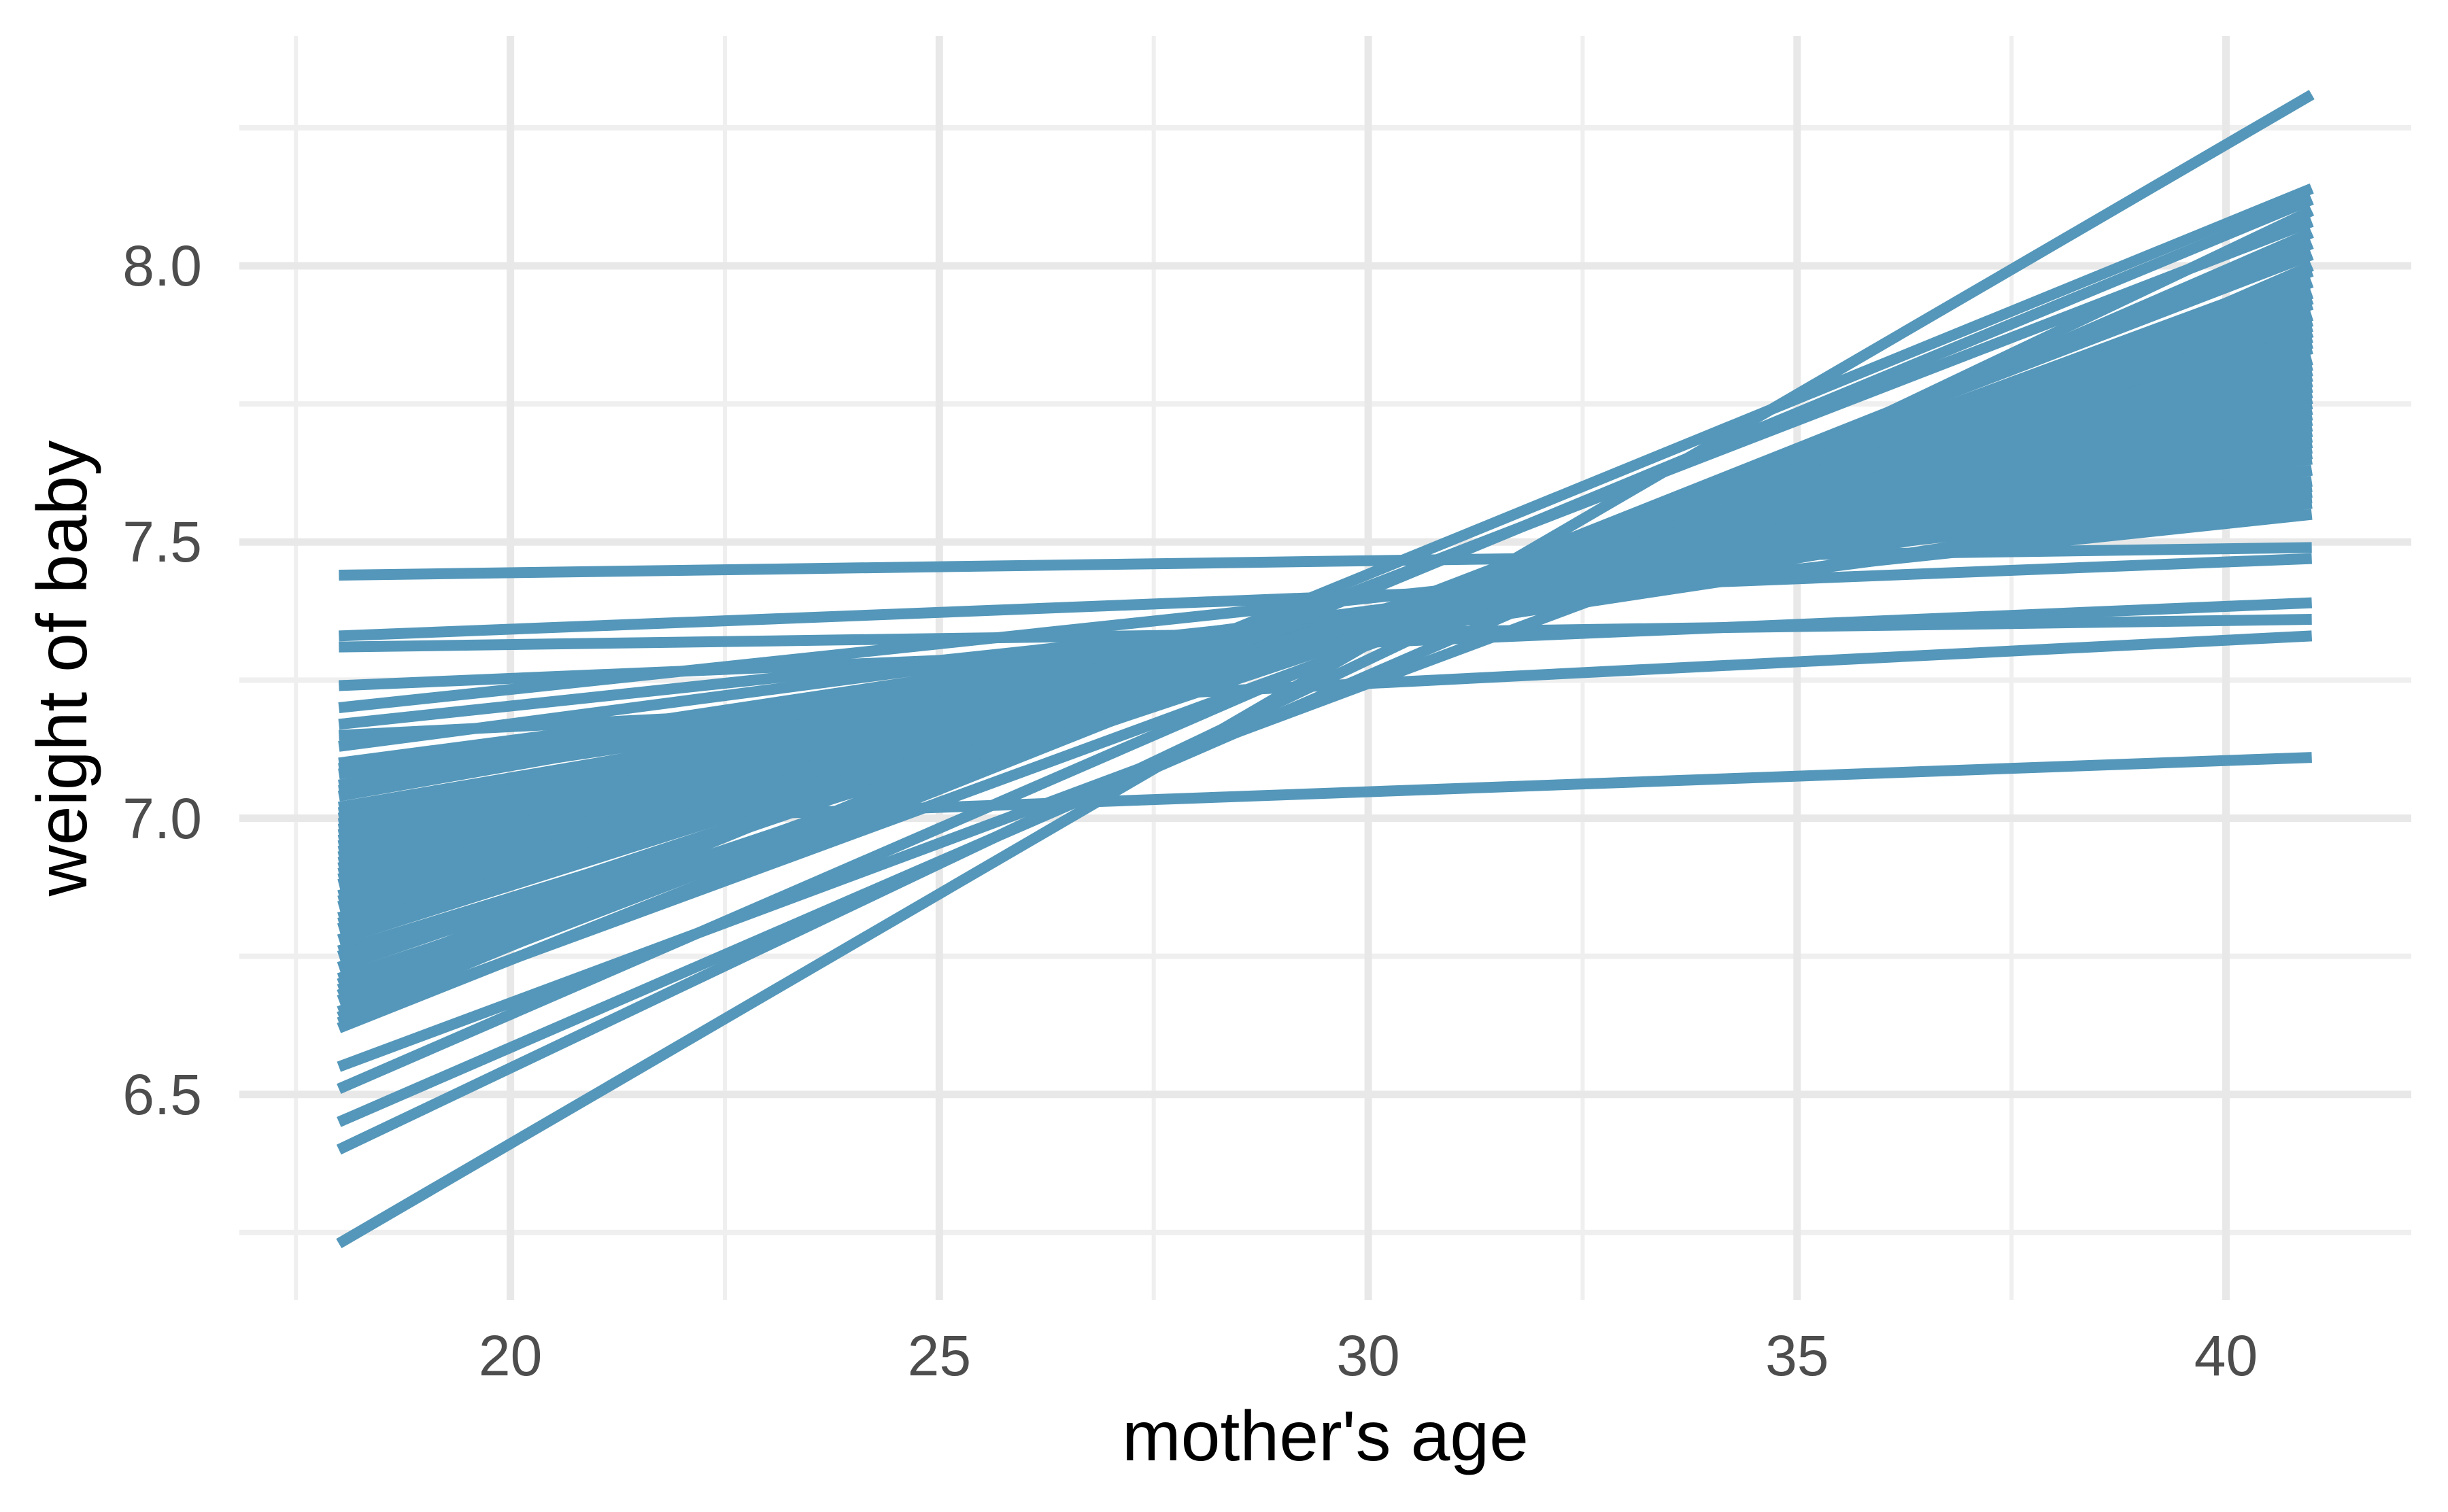 Image resolution: width=2448 pixels, height=1512 pixels. Describe the element at coordinates (162, 1094) in the screenshot. I see `y-tick-label-6.5: 6.5` at that location.